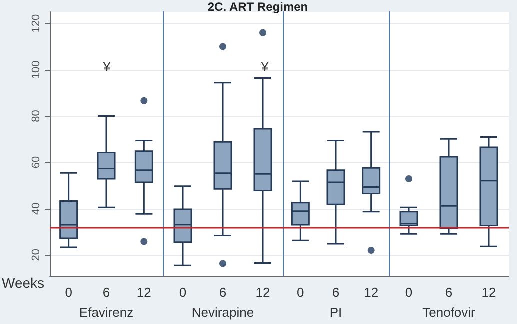  I want to click on text: Weeks, so click(23, 283).